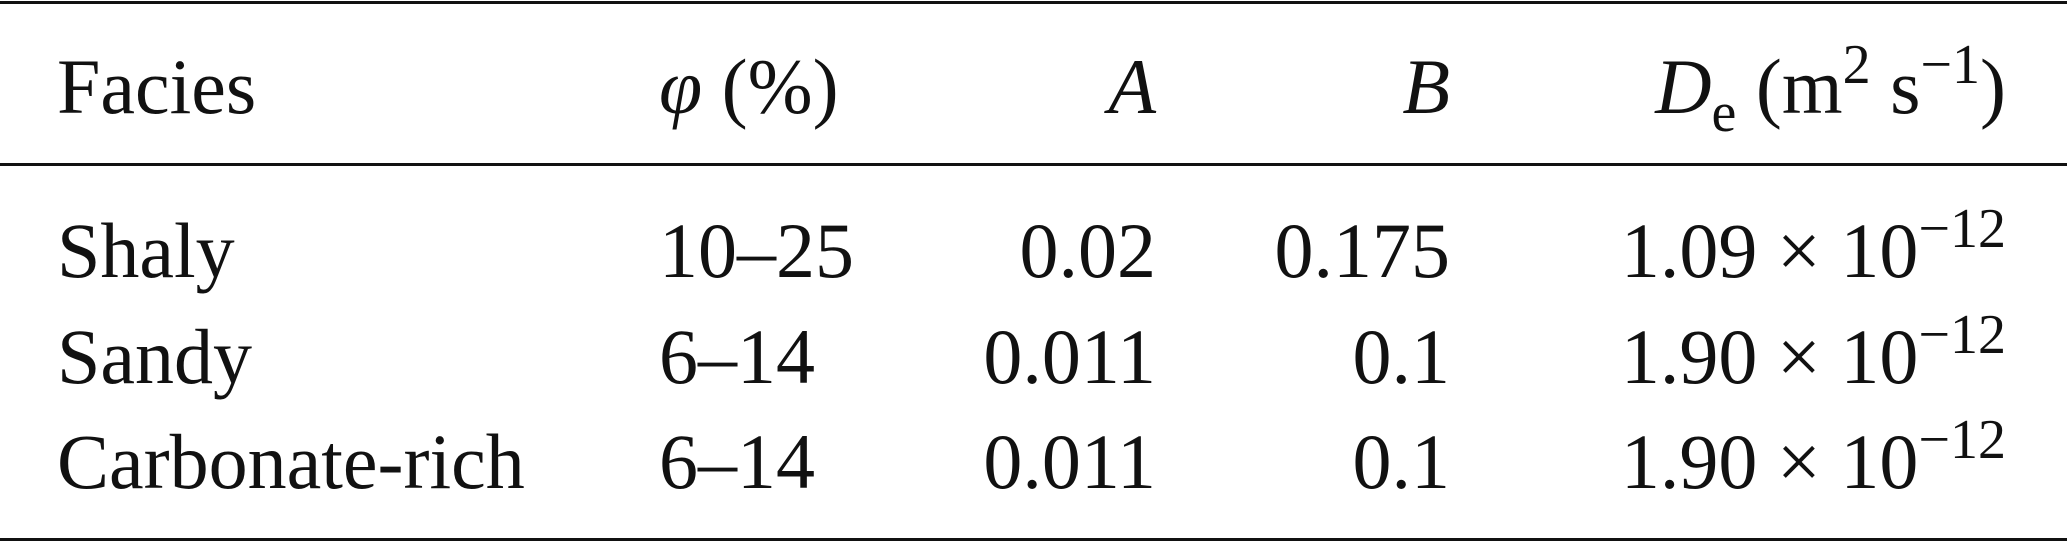  I want to click on header-symbol: φ, so click(681, 86).